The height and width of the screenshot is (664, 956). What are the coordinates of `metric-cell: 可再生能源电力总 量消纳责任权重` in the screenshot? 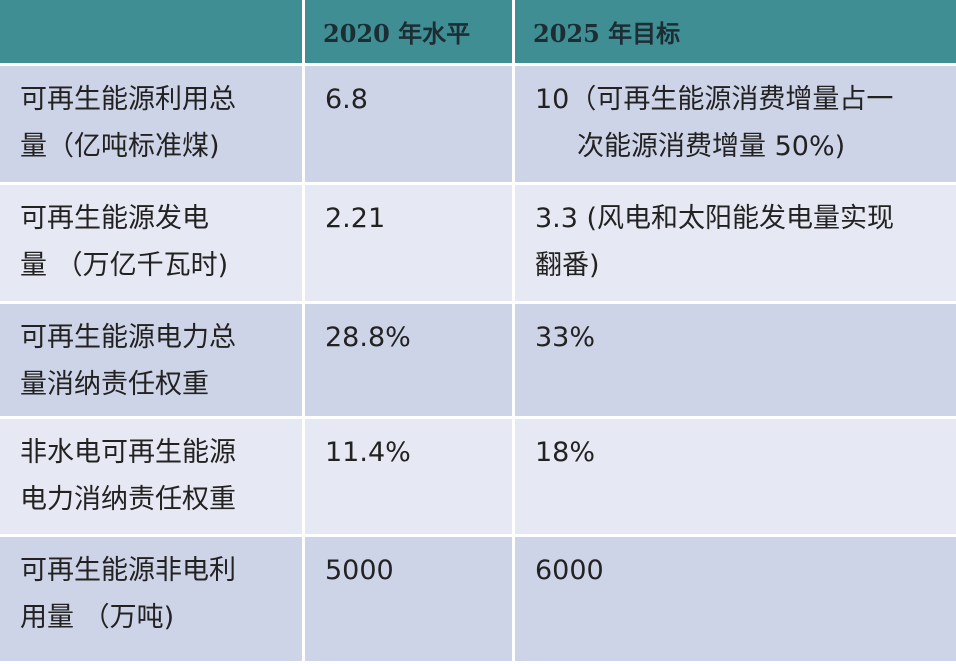 It's located at (152, 361).